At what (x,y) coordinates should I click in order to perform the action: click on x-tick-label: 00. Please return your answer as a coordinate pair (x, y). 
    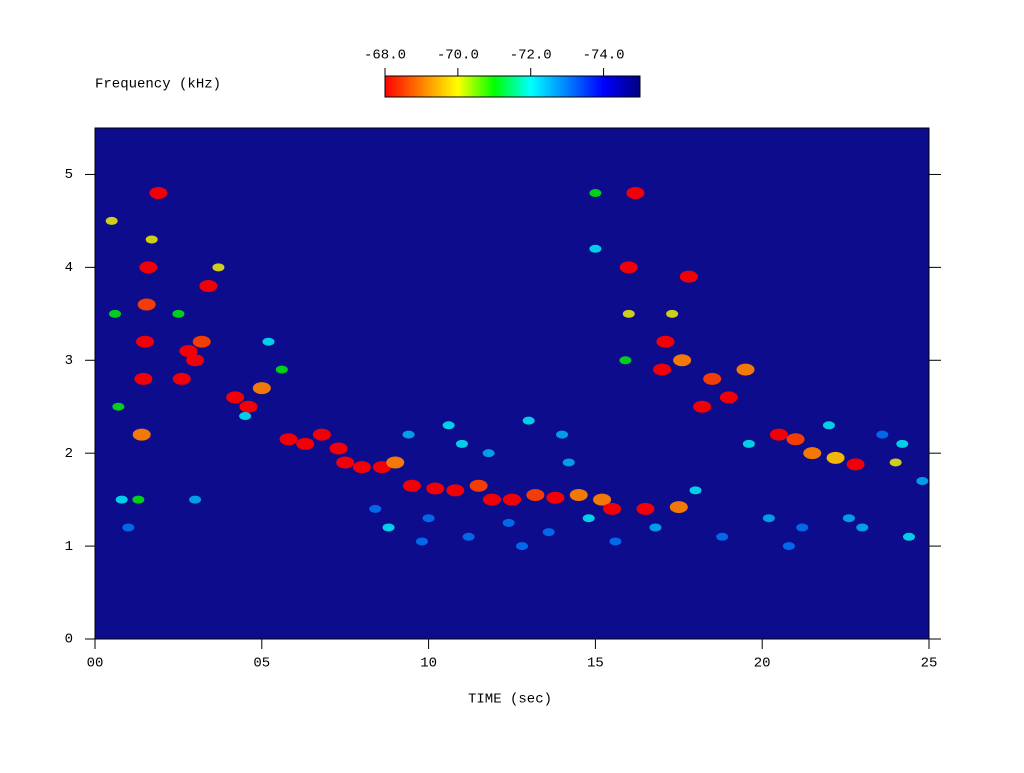
    Looking at the image, I should click on (95, 664).